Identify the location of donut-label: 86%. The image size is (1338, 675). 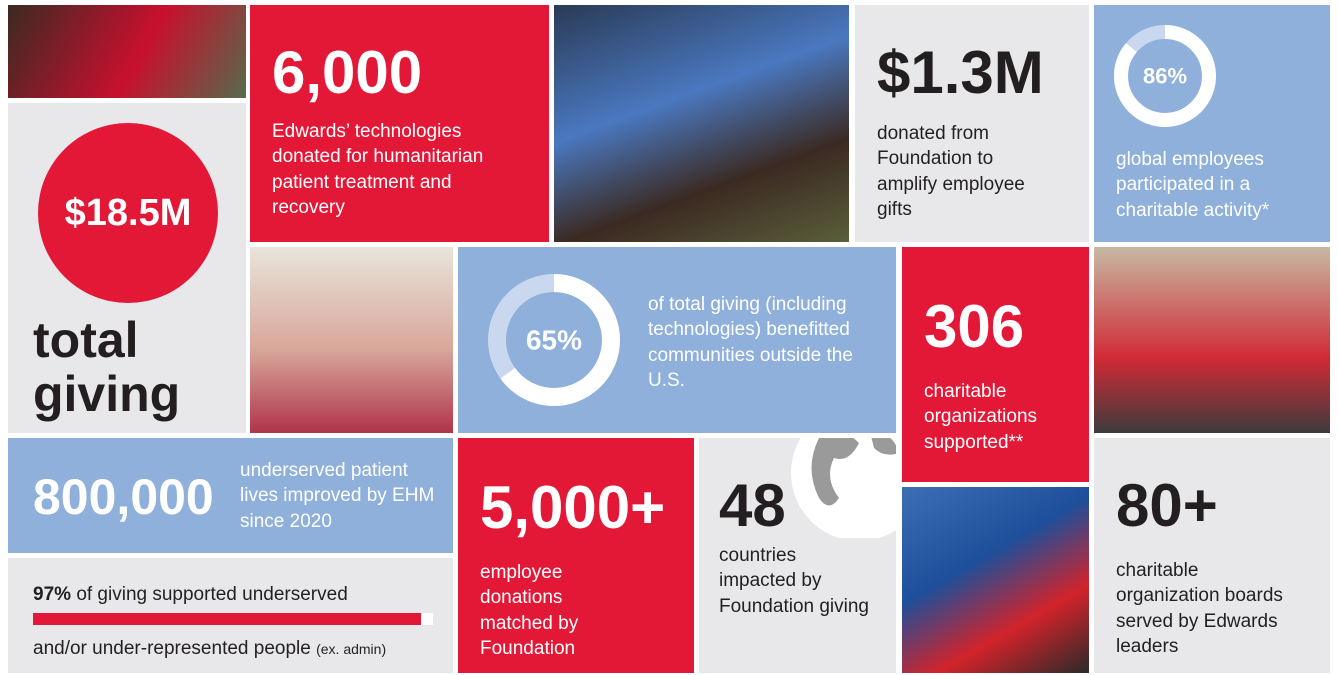
(1165, 76).